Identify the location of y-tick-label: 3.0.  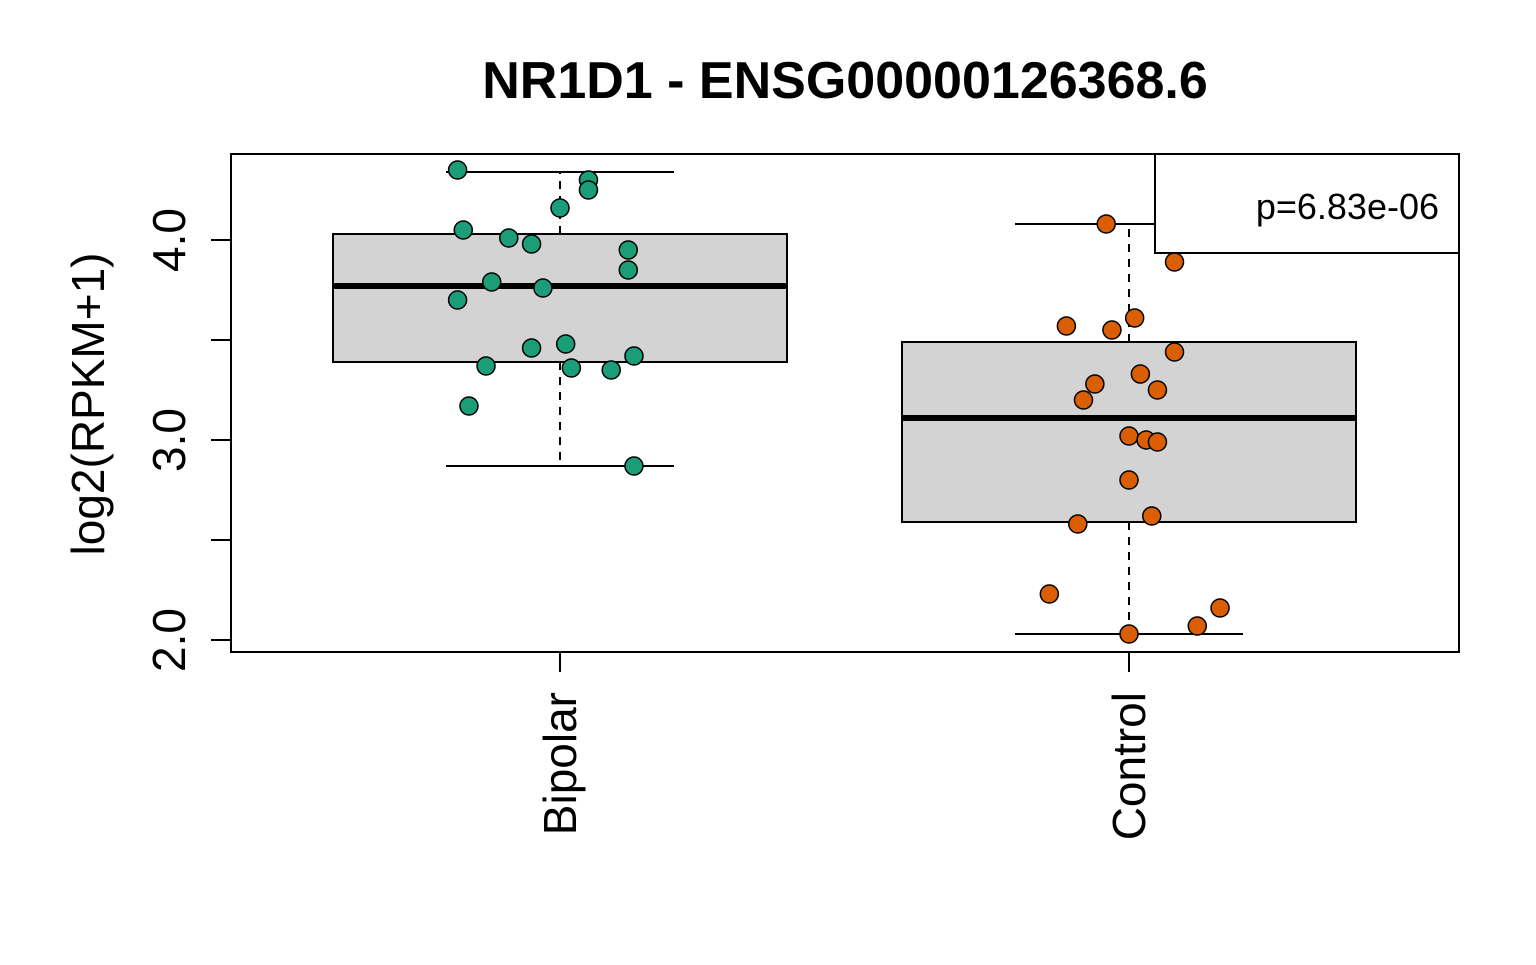
(169, 440).